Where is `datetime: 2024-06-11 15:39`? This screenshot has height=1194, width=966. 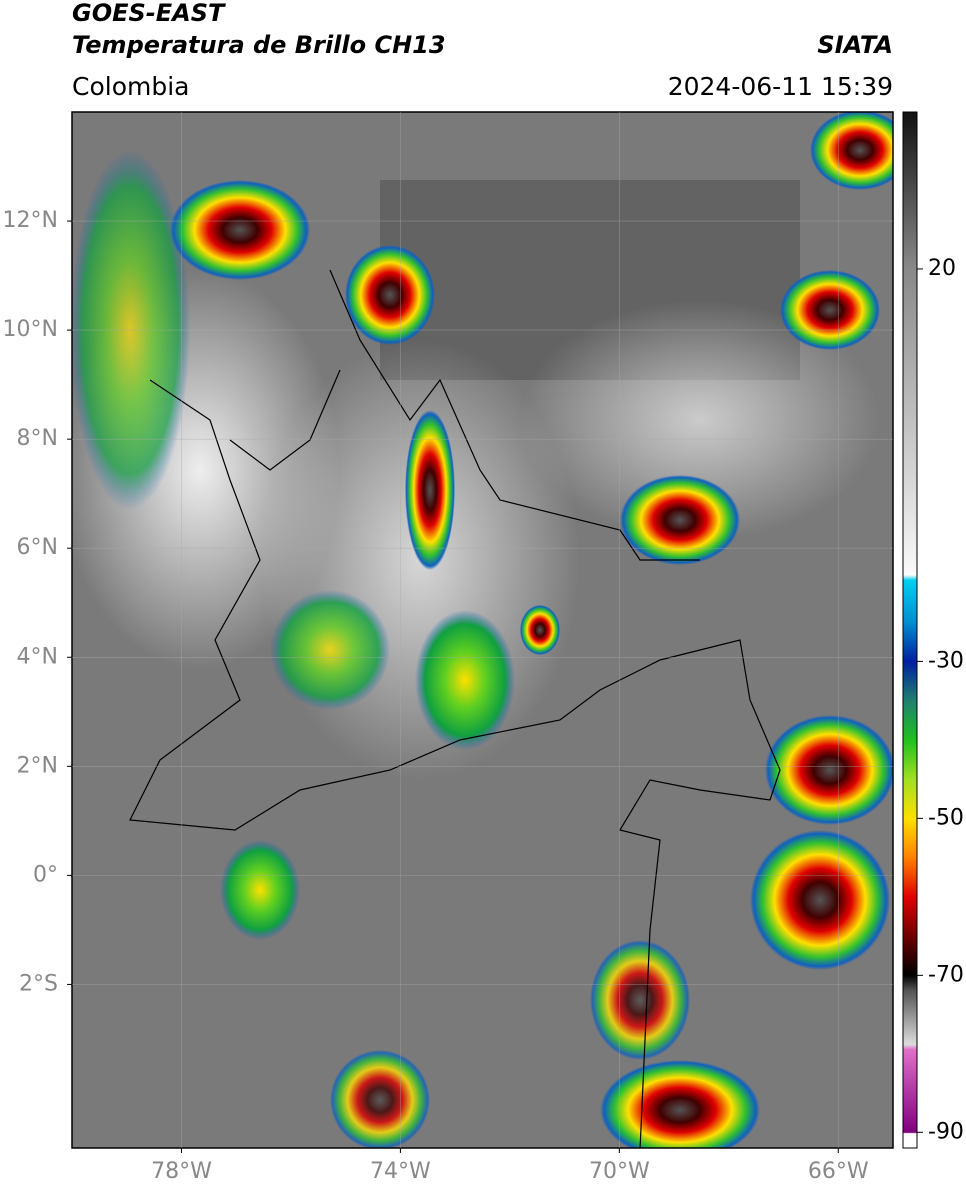
datetime: 2024-06-11 15:39 is located at coordinates (780, 86).